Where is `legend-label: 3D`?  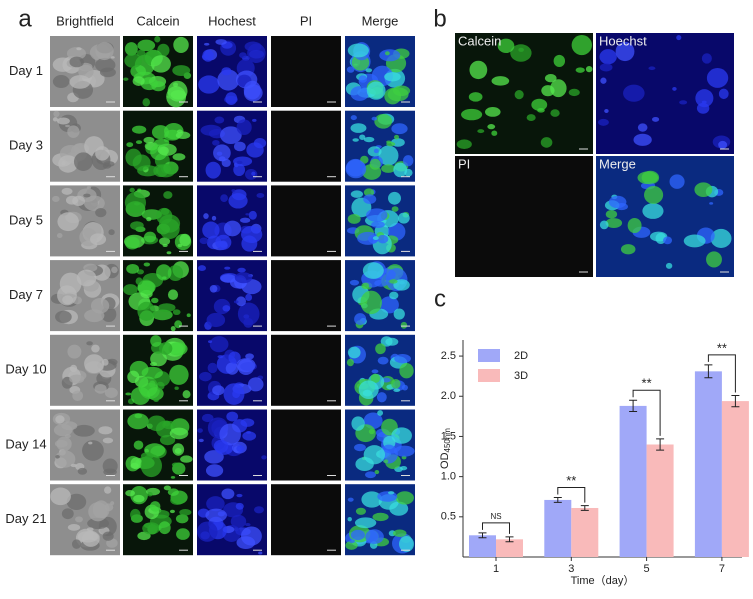
legend-label: 3D is located at coordinates (521, 376).